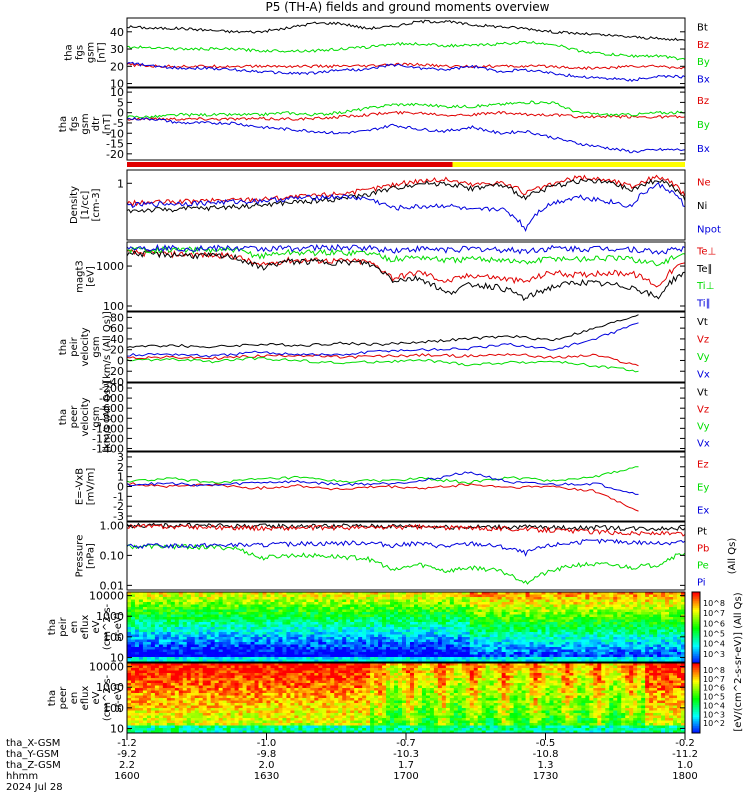  I want to click on y-axis-label: (cm^2-s-, so click(107, 626).